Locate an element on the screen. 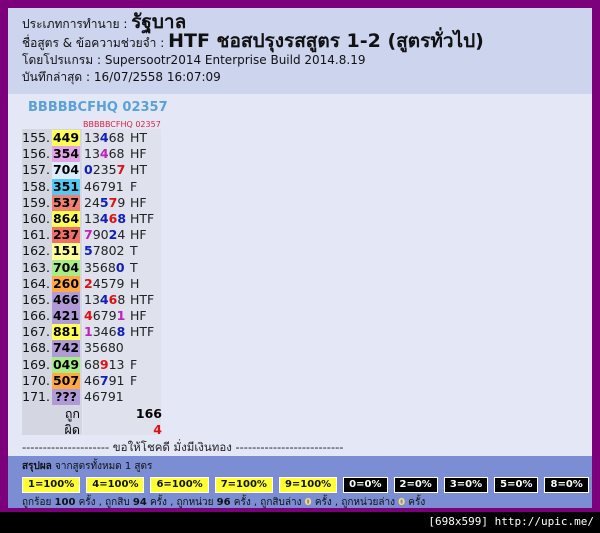 This screenshot has width=600, height=533. row-number: 159. is located at coordinates (36, 202).